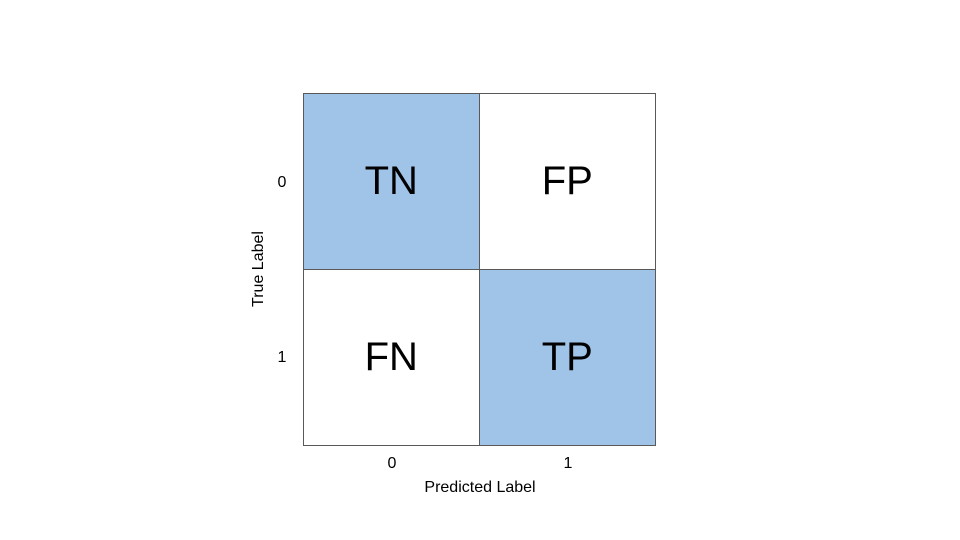 This screenshot has height=540, width=960. Describe the element at coordinates (282, 357) in the screenshot. I see `y-tick-1: 1` at that location.